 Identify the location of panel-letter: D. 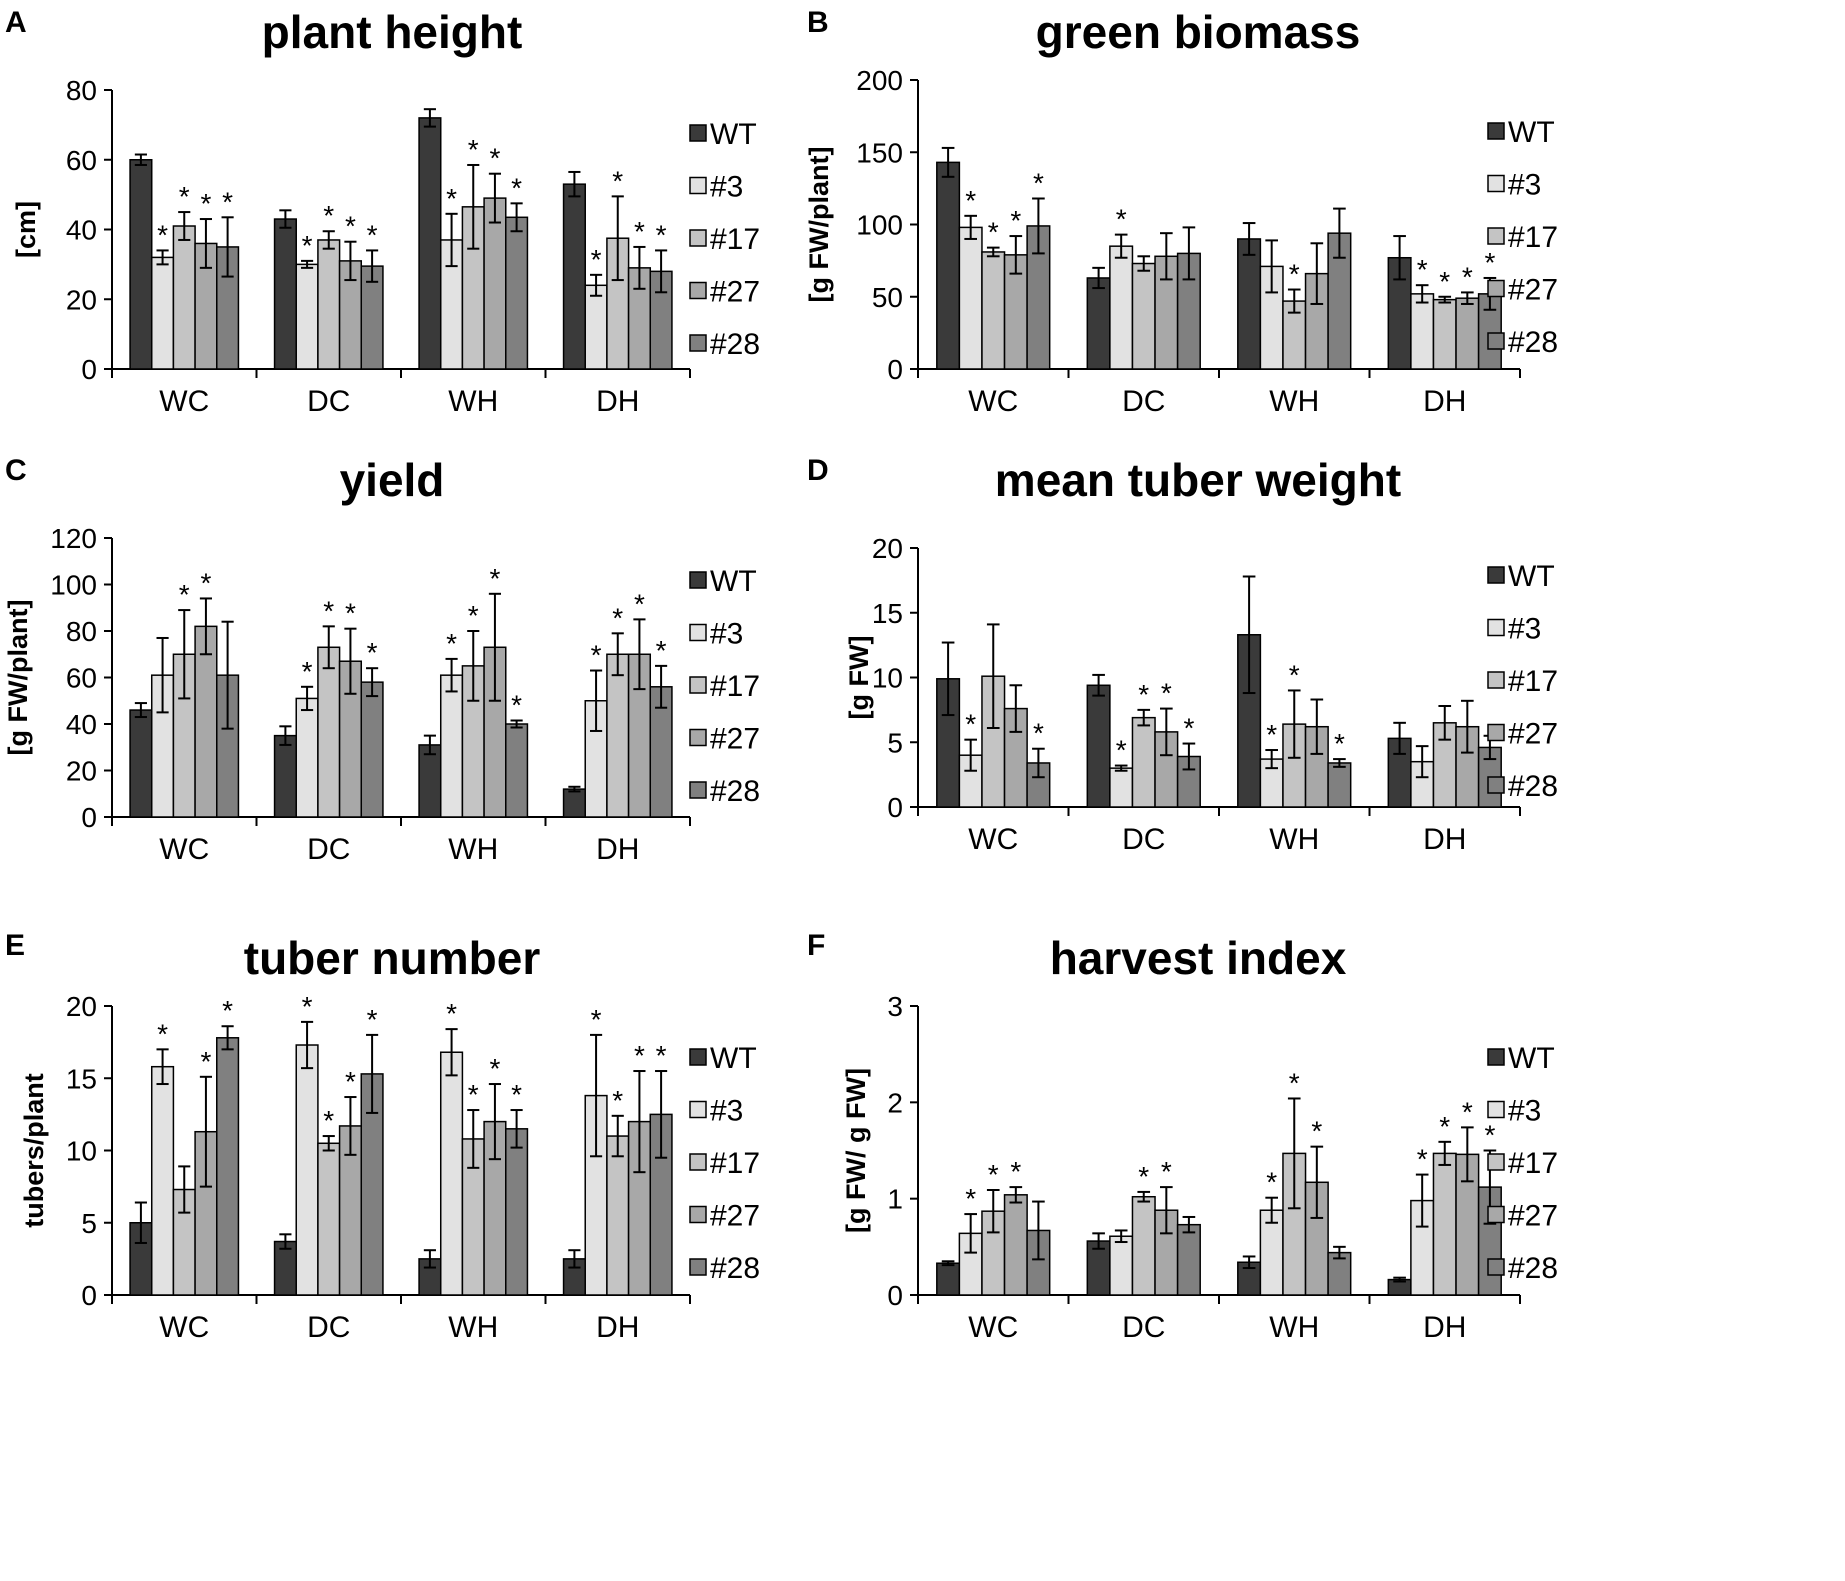
(818, 470).